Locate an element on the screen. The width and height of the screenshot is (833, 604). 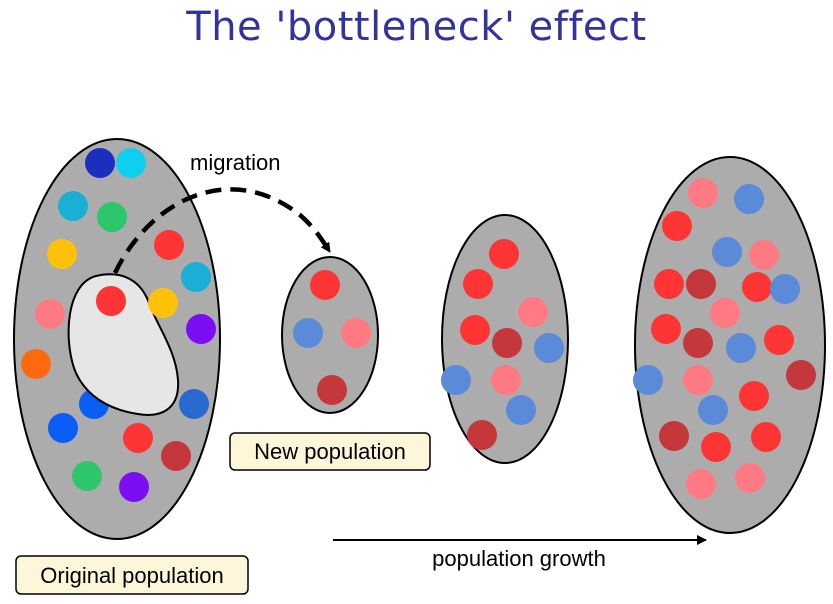
original-population-label-box is located at coordinates (132, 575).